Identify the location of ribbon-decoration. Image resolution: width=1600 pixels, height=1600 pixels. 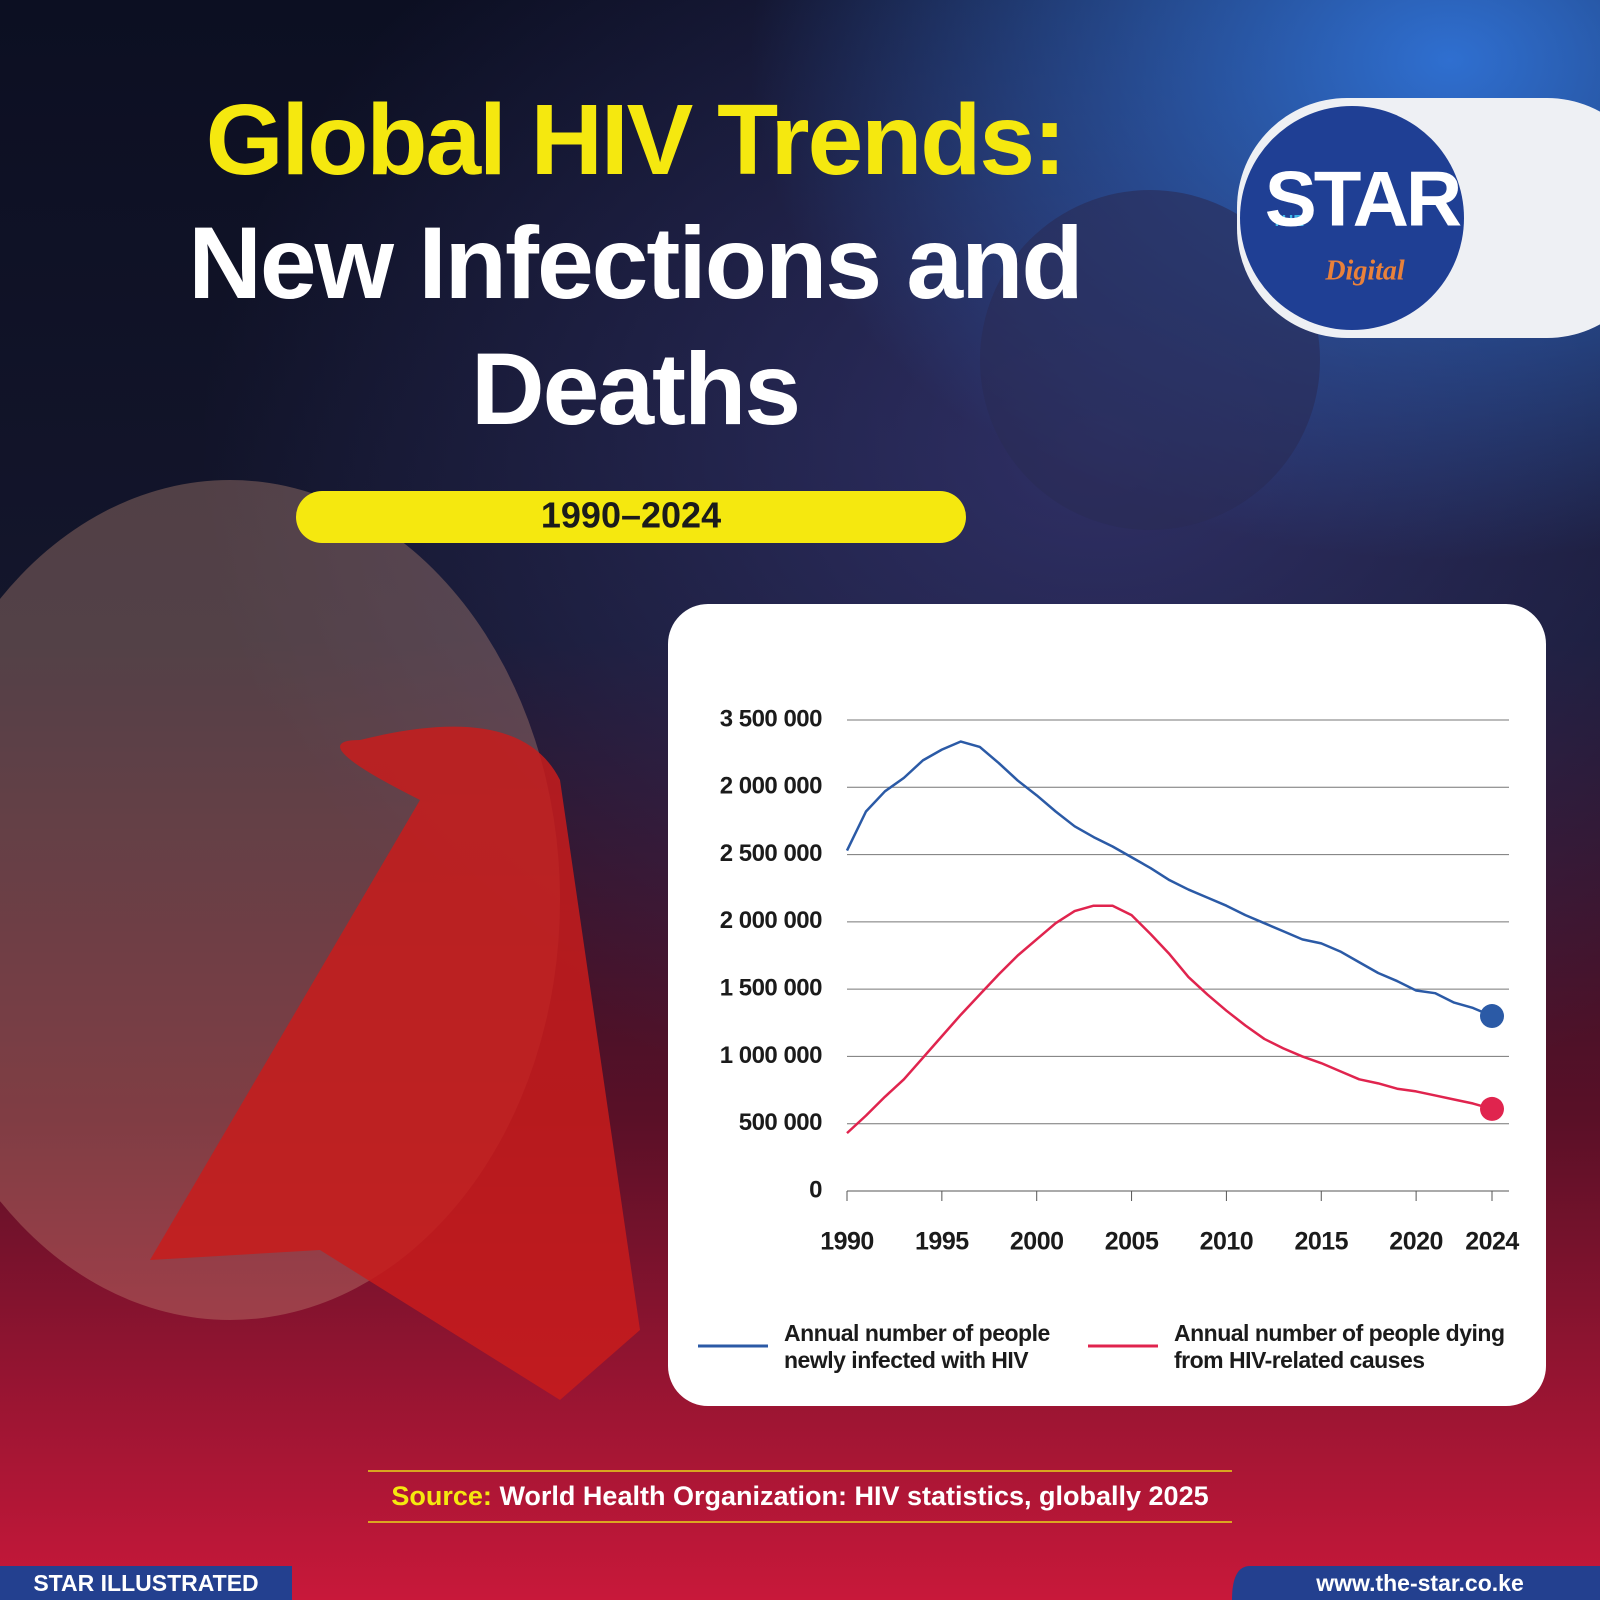
(395, 1063).